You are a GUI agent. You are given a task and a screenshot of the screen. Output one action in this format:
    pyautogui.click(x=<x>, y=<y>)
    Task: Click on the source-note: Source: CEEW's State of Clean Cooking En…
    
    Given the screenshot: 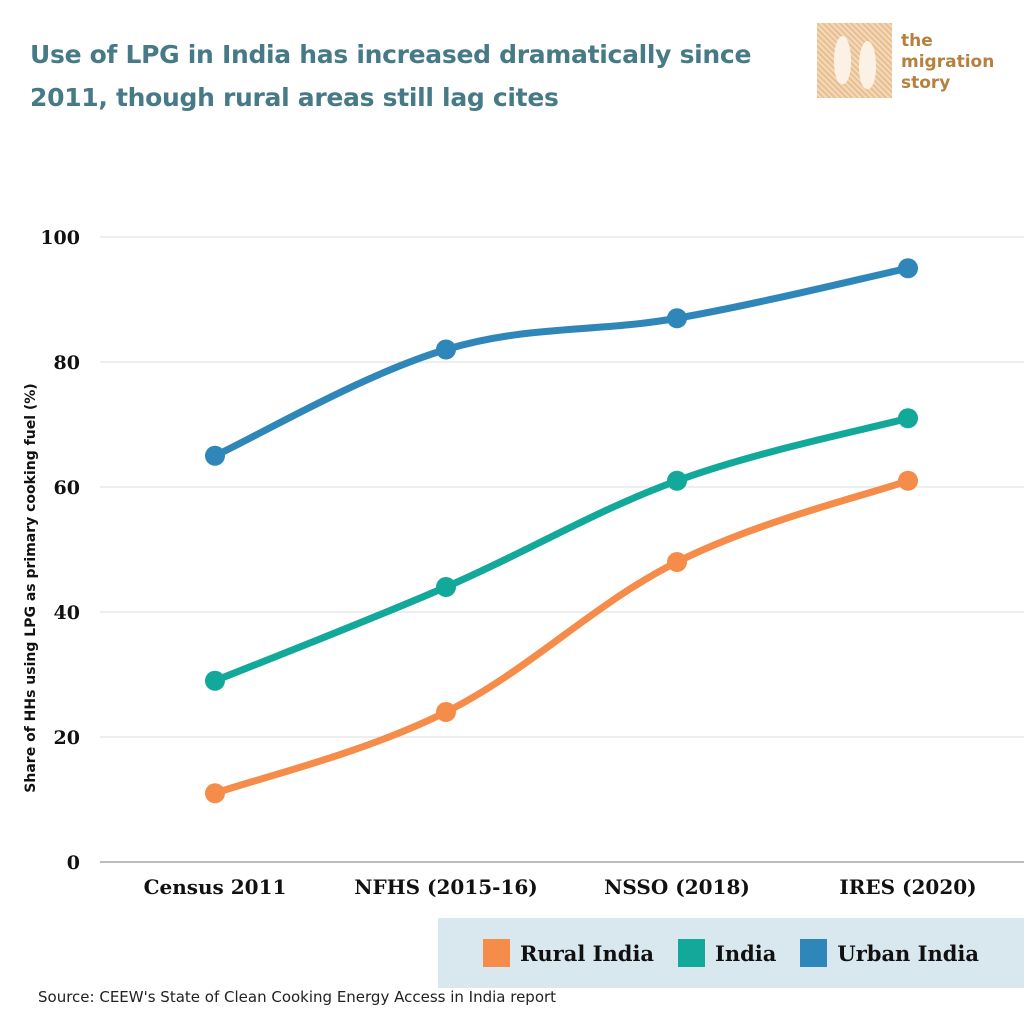 What is the action you would take?
    pyautogui.click(x=297, y=997)
    